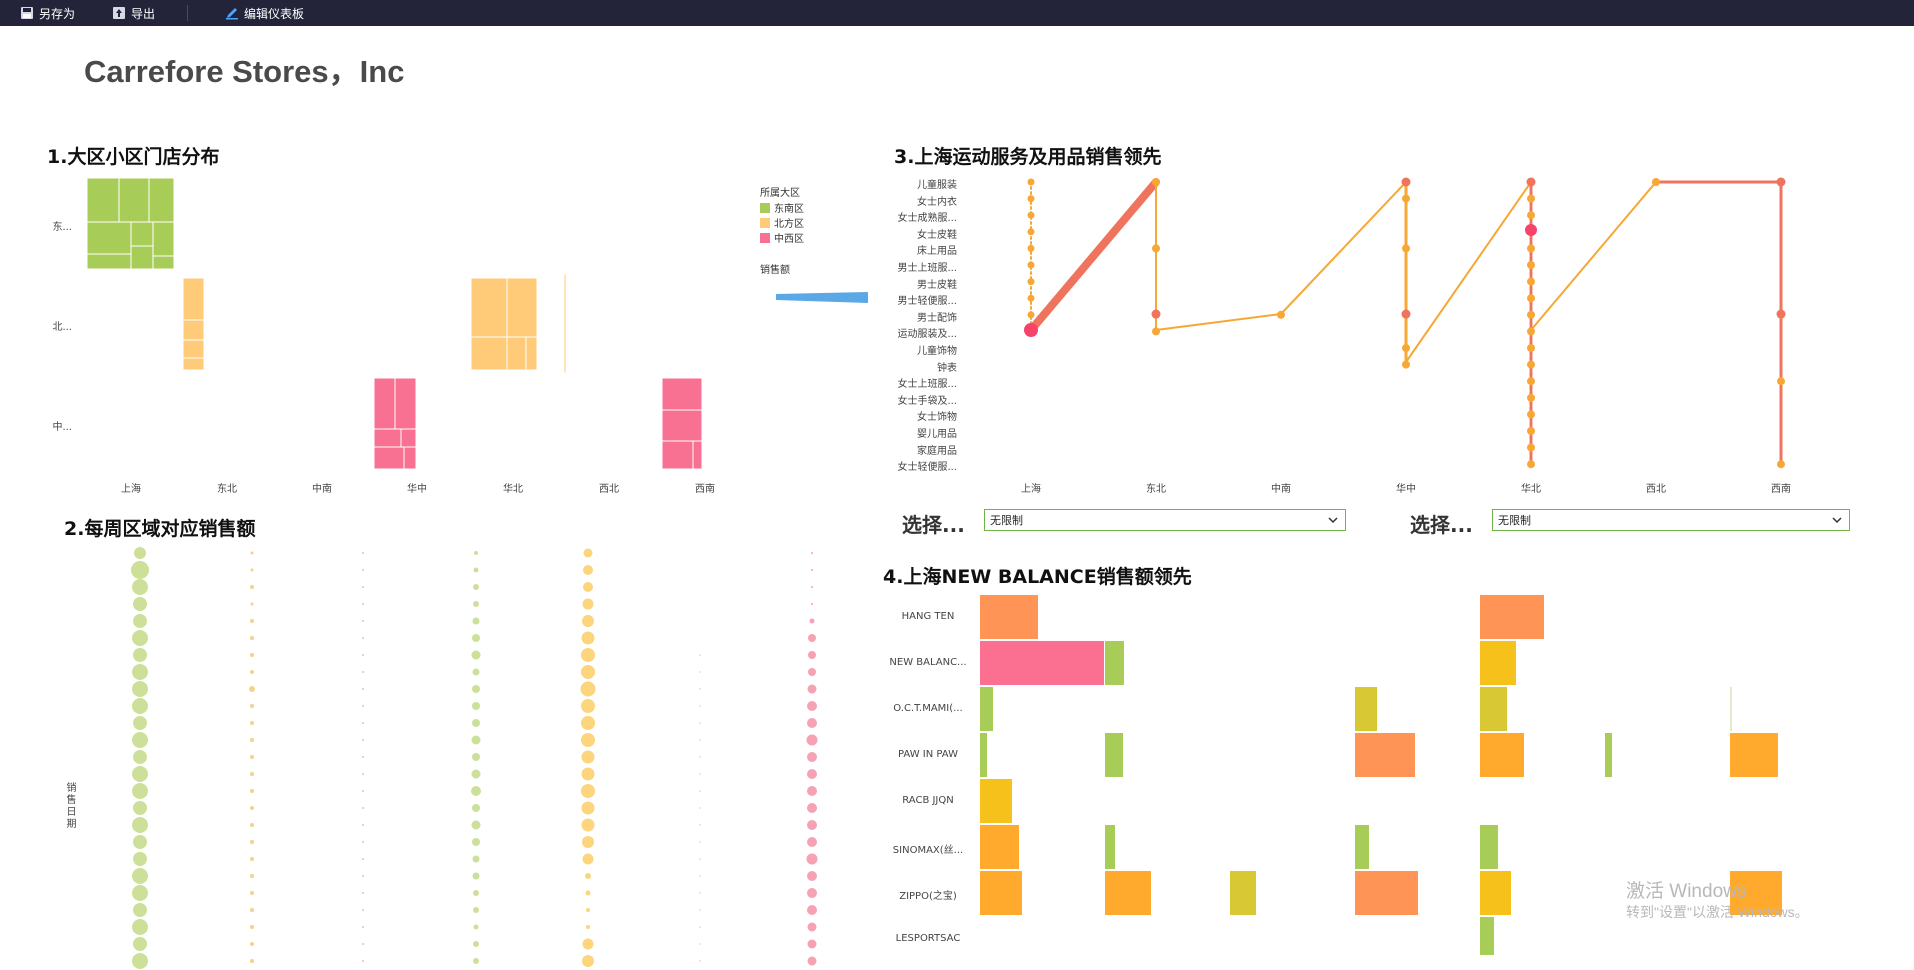 The image size is (1914, 970). Describe the element at coordinates (782, 237) in the screenshot. I see `legend-item-midwest: 中西区` at that location.